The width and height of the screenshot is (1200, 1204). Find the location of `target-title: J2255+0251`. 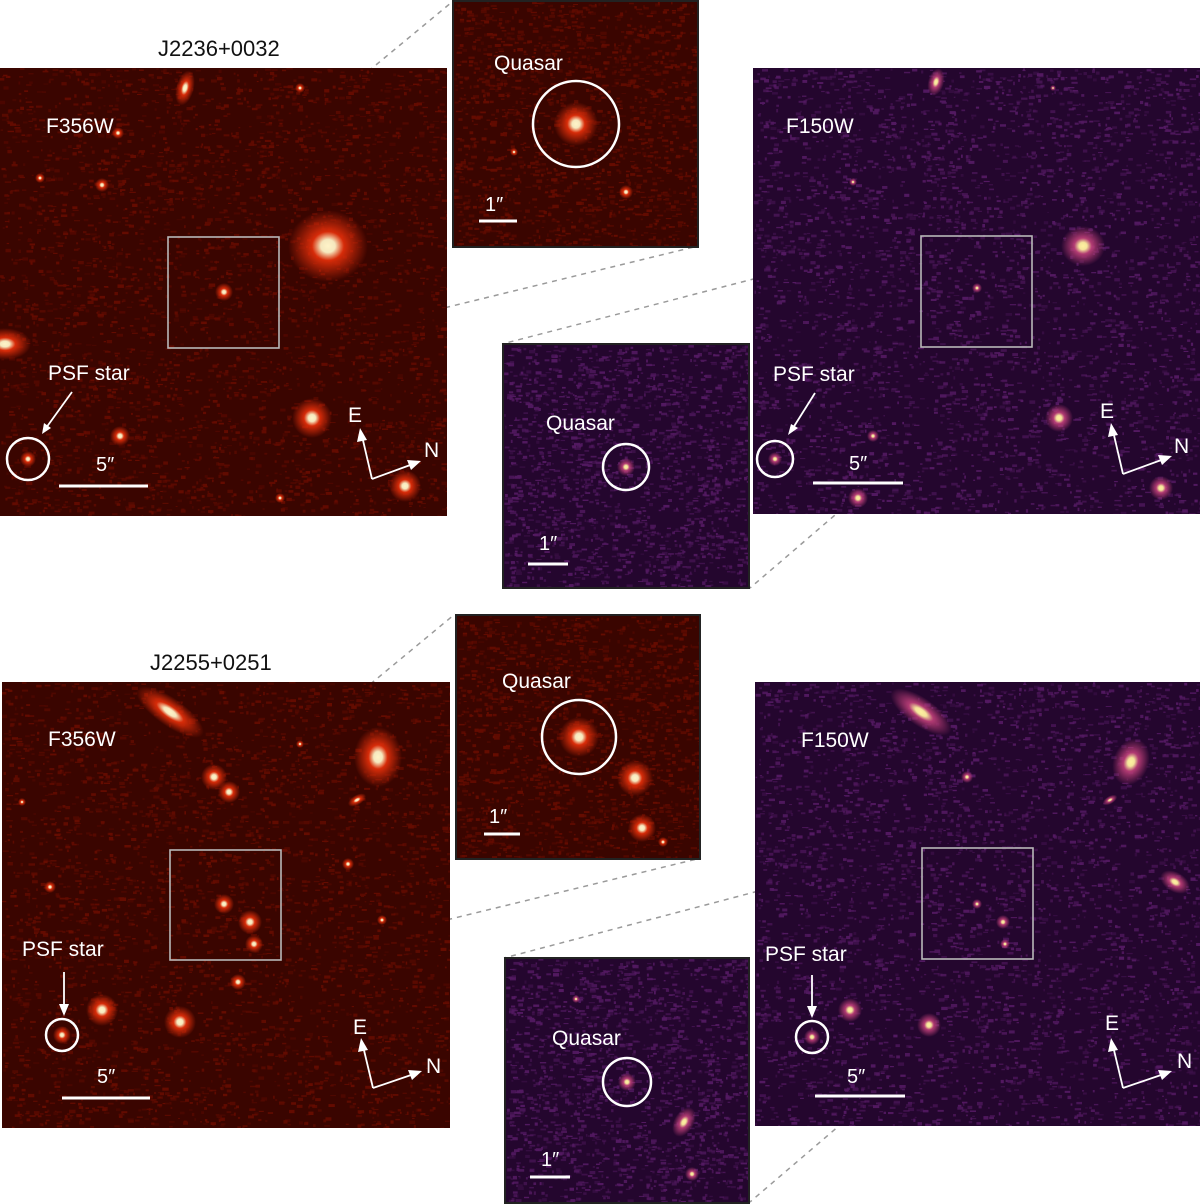

target-title: J2255+0251 is located at coordinates (211, 663).